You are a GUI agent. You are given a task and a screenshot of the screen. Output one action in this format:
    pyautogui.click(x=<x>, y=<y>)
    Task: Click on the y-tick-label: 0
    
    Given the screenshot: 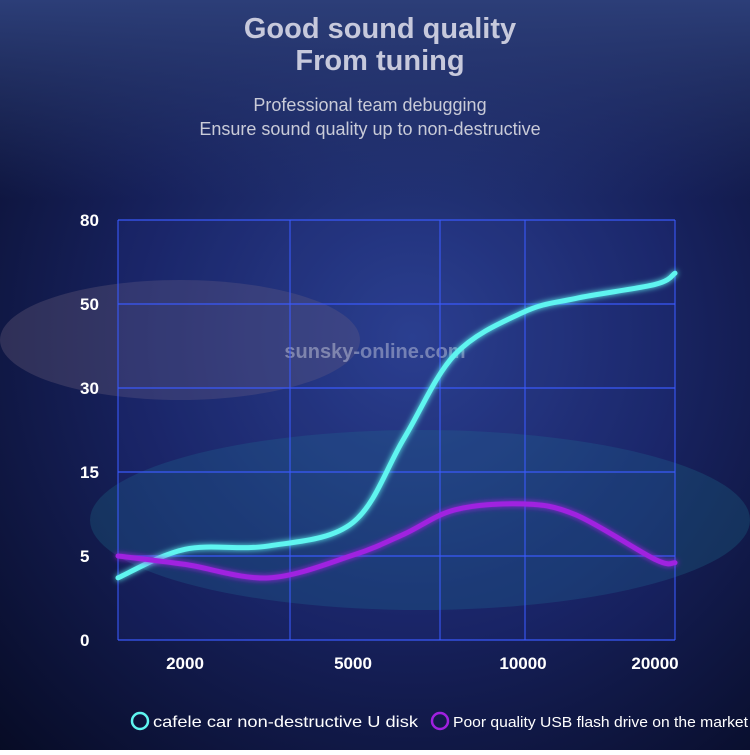 What is the action you would take?
    pyautogui.click(x=84, y=640)
    